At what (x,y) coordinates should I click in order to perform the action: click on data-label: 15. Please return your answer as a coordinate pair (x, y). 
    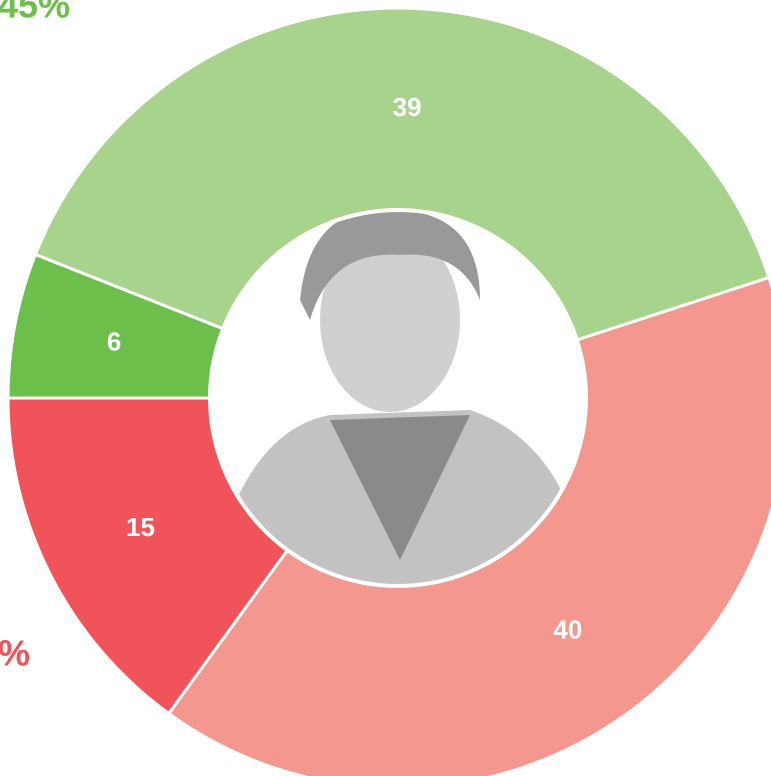
    Looking at the image, I should click on (140, 527).